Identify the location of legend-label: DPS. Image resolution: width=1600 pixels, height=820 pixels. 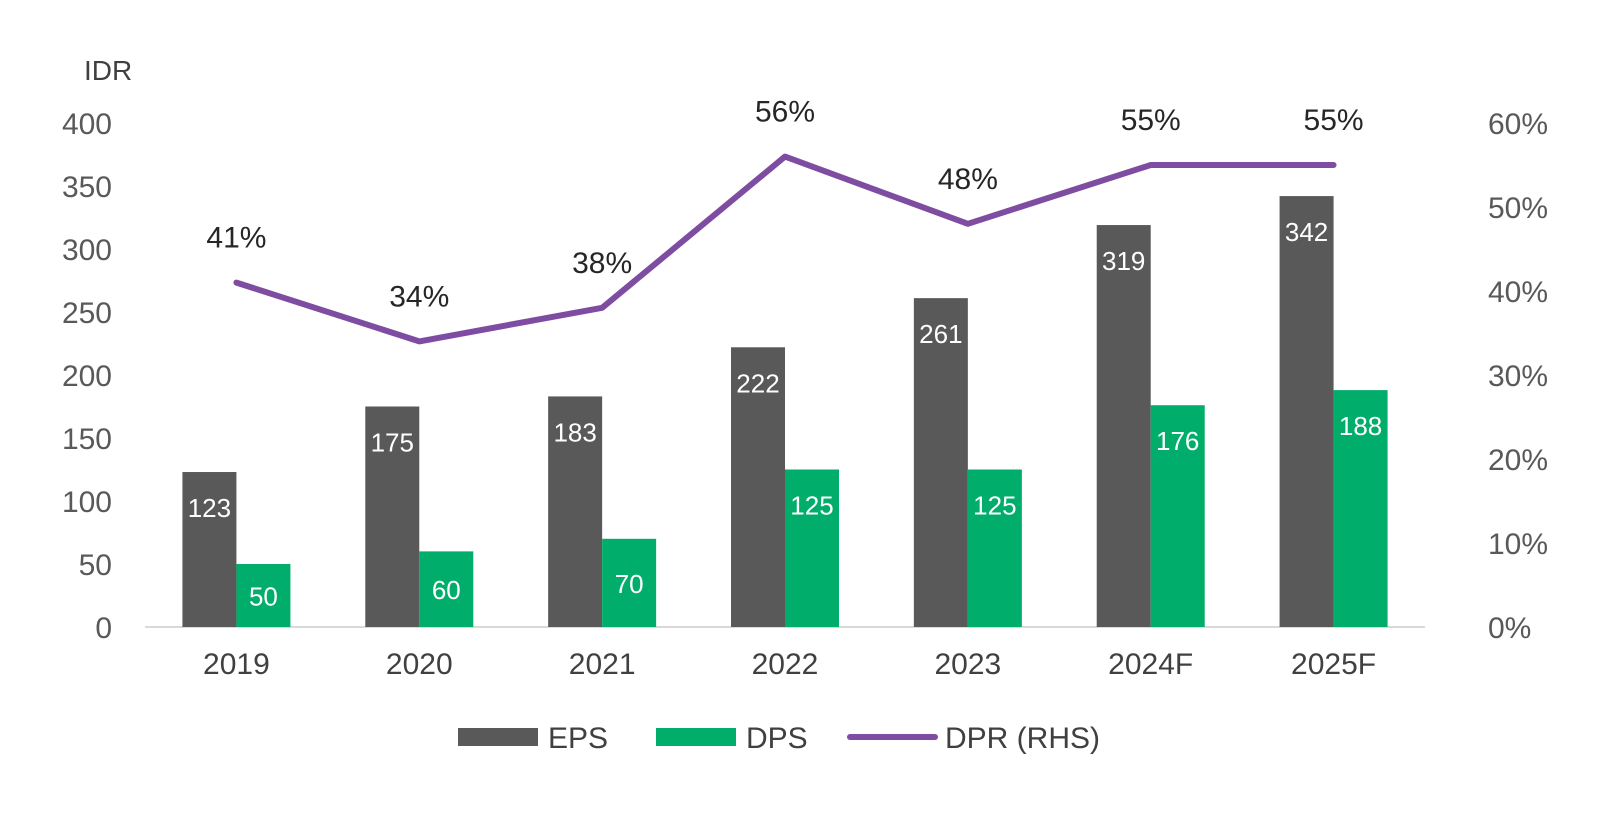
(777, 738).